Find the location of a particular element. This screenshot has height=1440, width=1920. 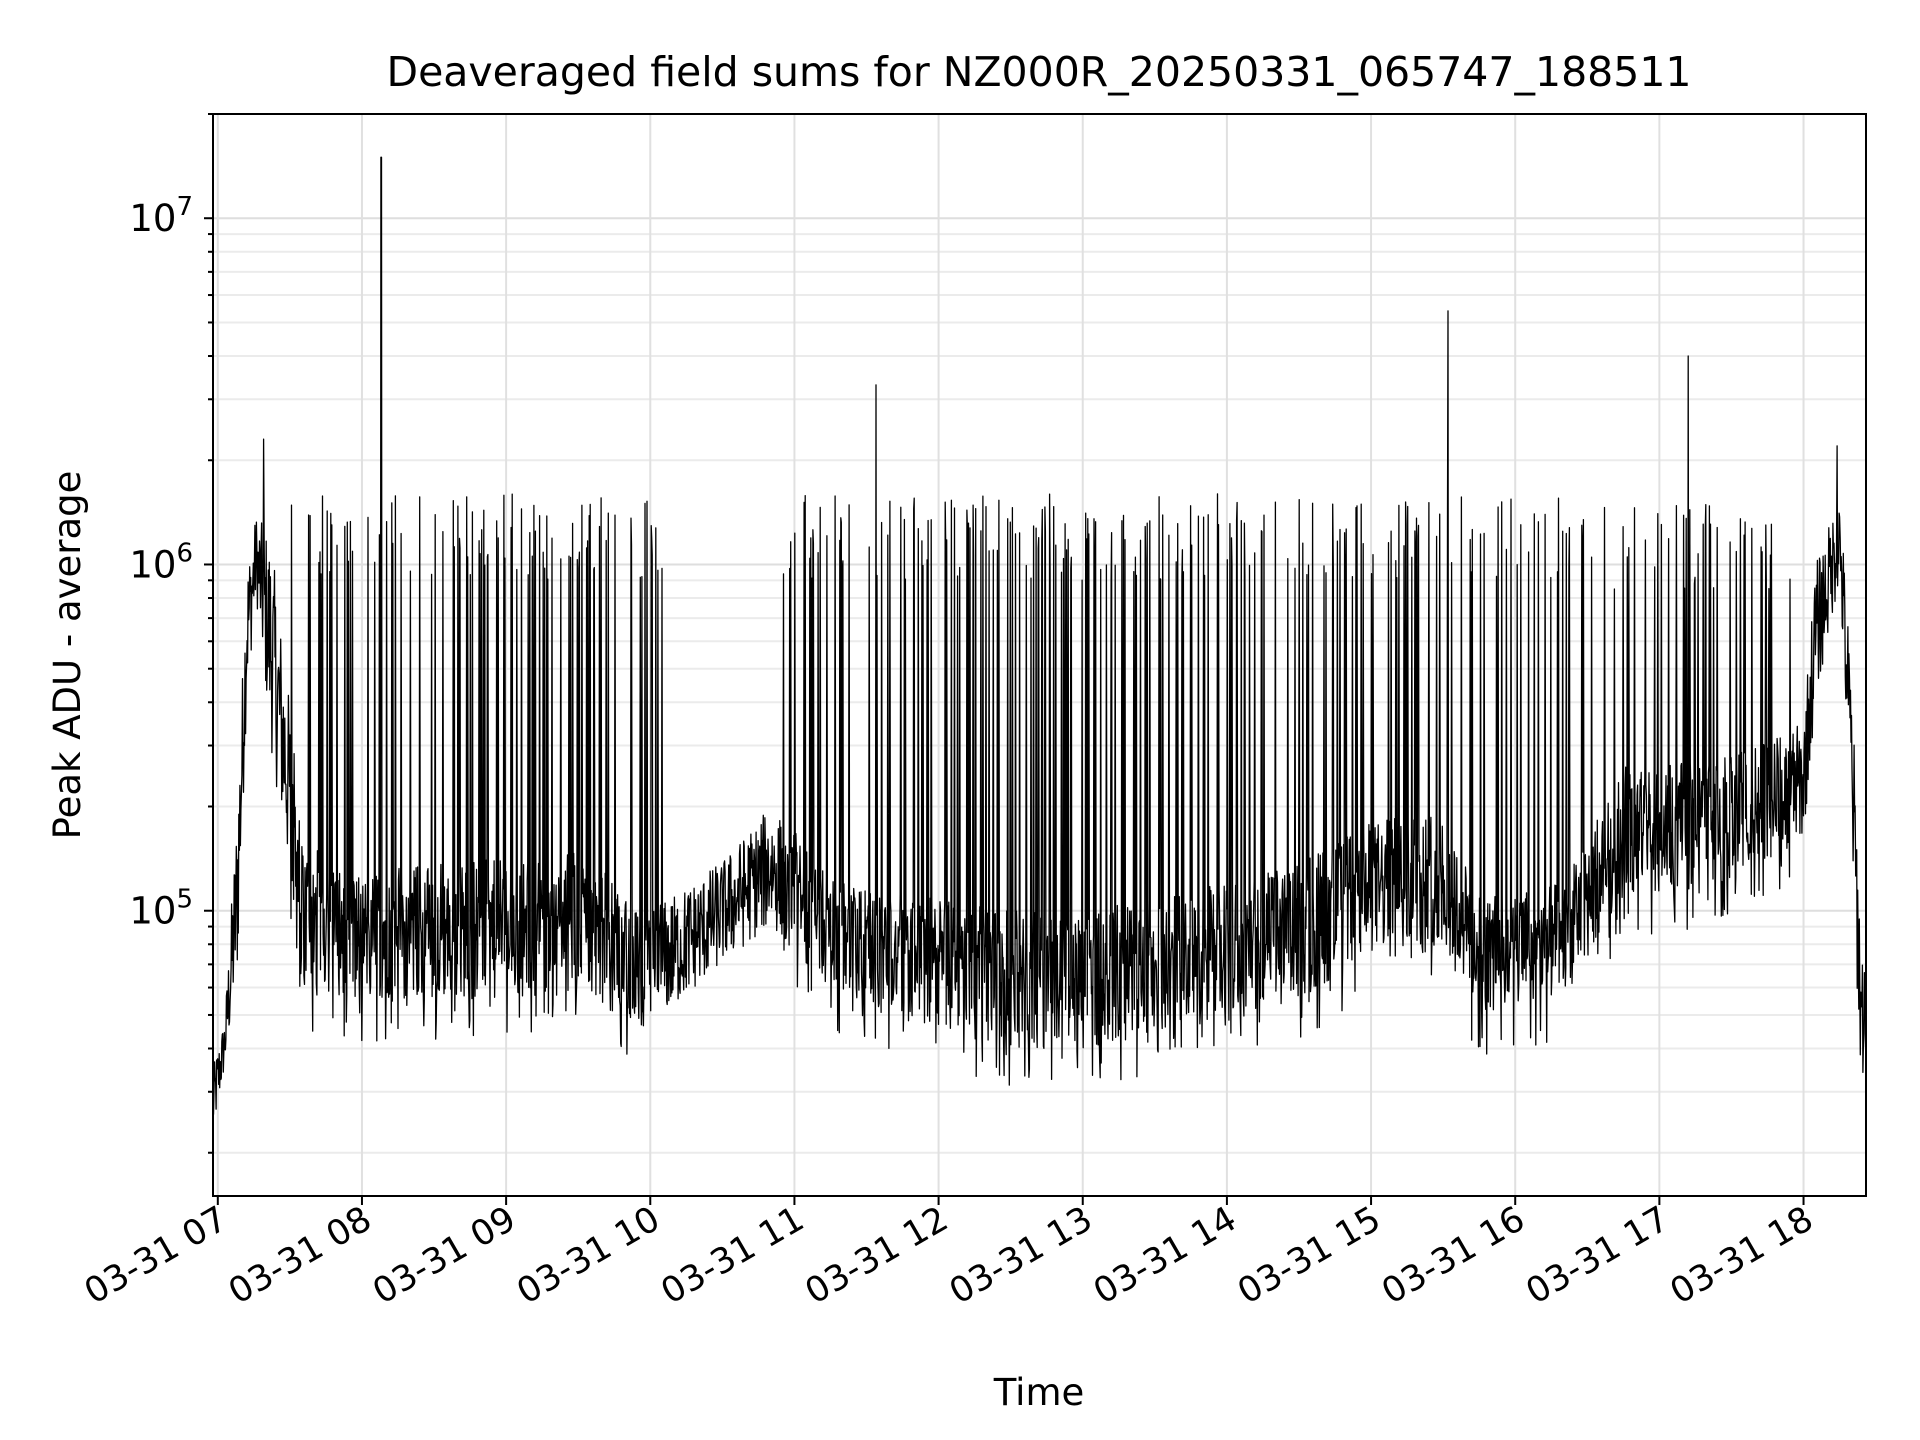

x-tick-label: 03-31 16 is located at coordinates (1453, 1255).